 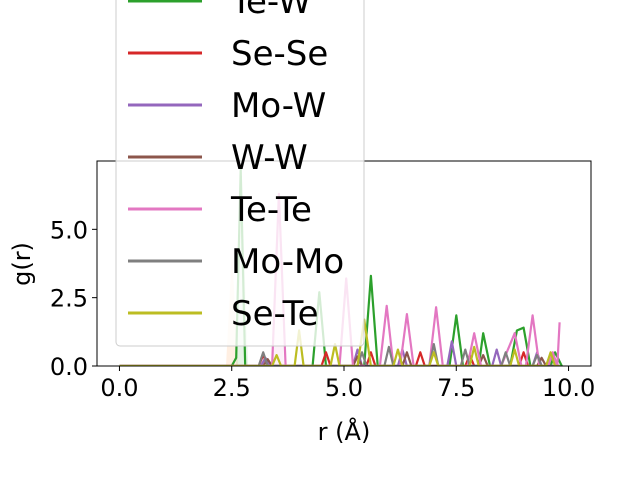 What do you see at coordinates (271, 210) in the screenshot?
I see `legend-label: Te-Te` at bounding box center [271, 210].